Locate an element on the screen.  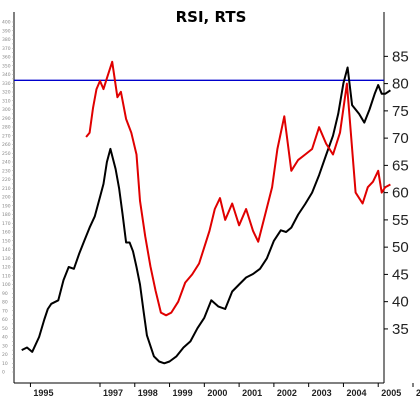
left-tick-label: 340 is located at coordinates (6, 75).